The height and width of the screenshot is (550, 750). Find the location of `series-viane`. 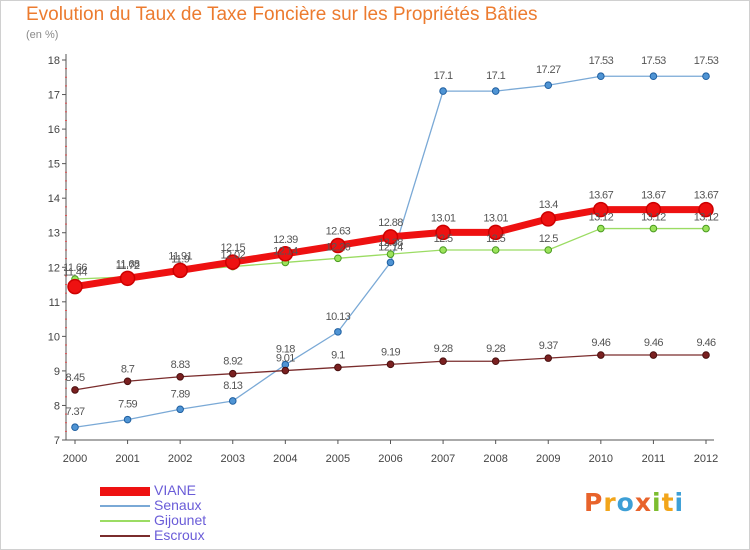

series-viane is located at coordinates (390, 248).